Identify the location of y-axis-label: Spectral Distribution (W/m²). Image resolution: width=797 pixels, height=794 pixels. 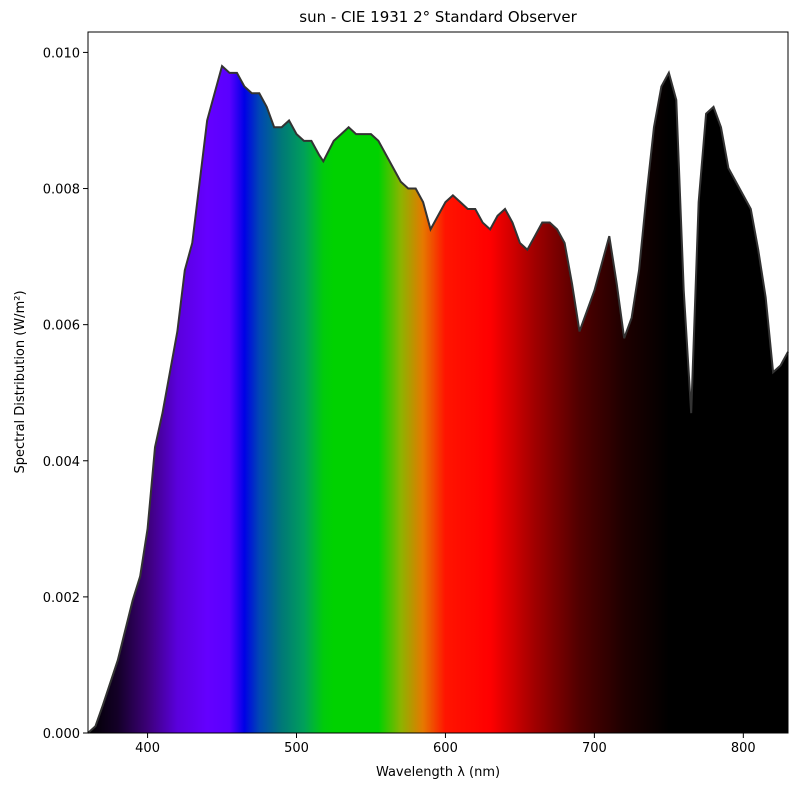
(20, 381).